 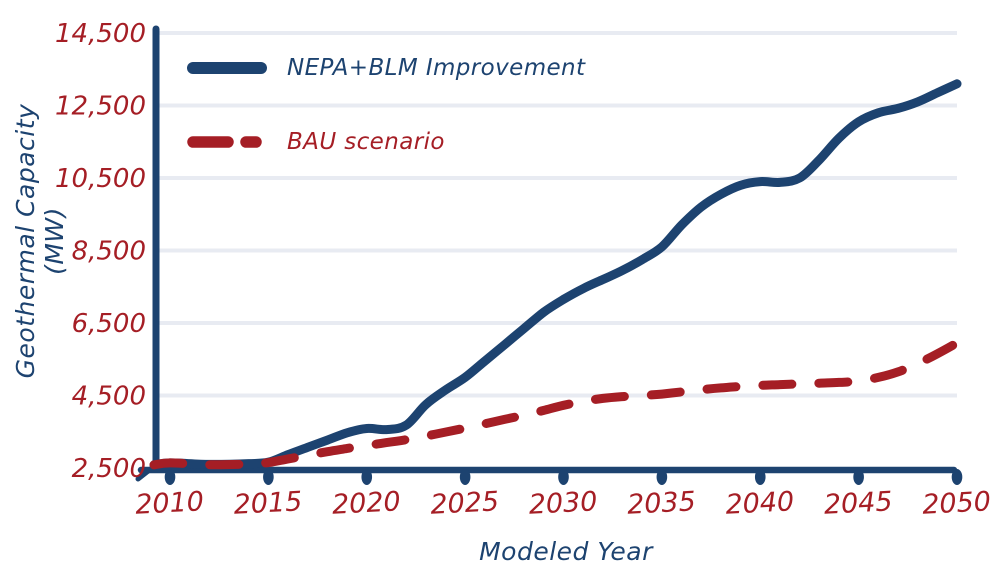 What do you see at coordinates (465, 477) in the screenshot?
I see `x-tick-2025` at bounding box center [465, 477].